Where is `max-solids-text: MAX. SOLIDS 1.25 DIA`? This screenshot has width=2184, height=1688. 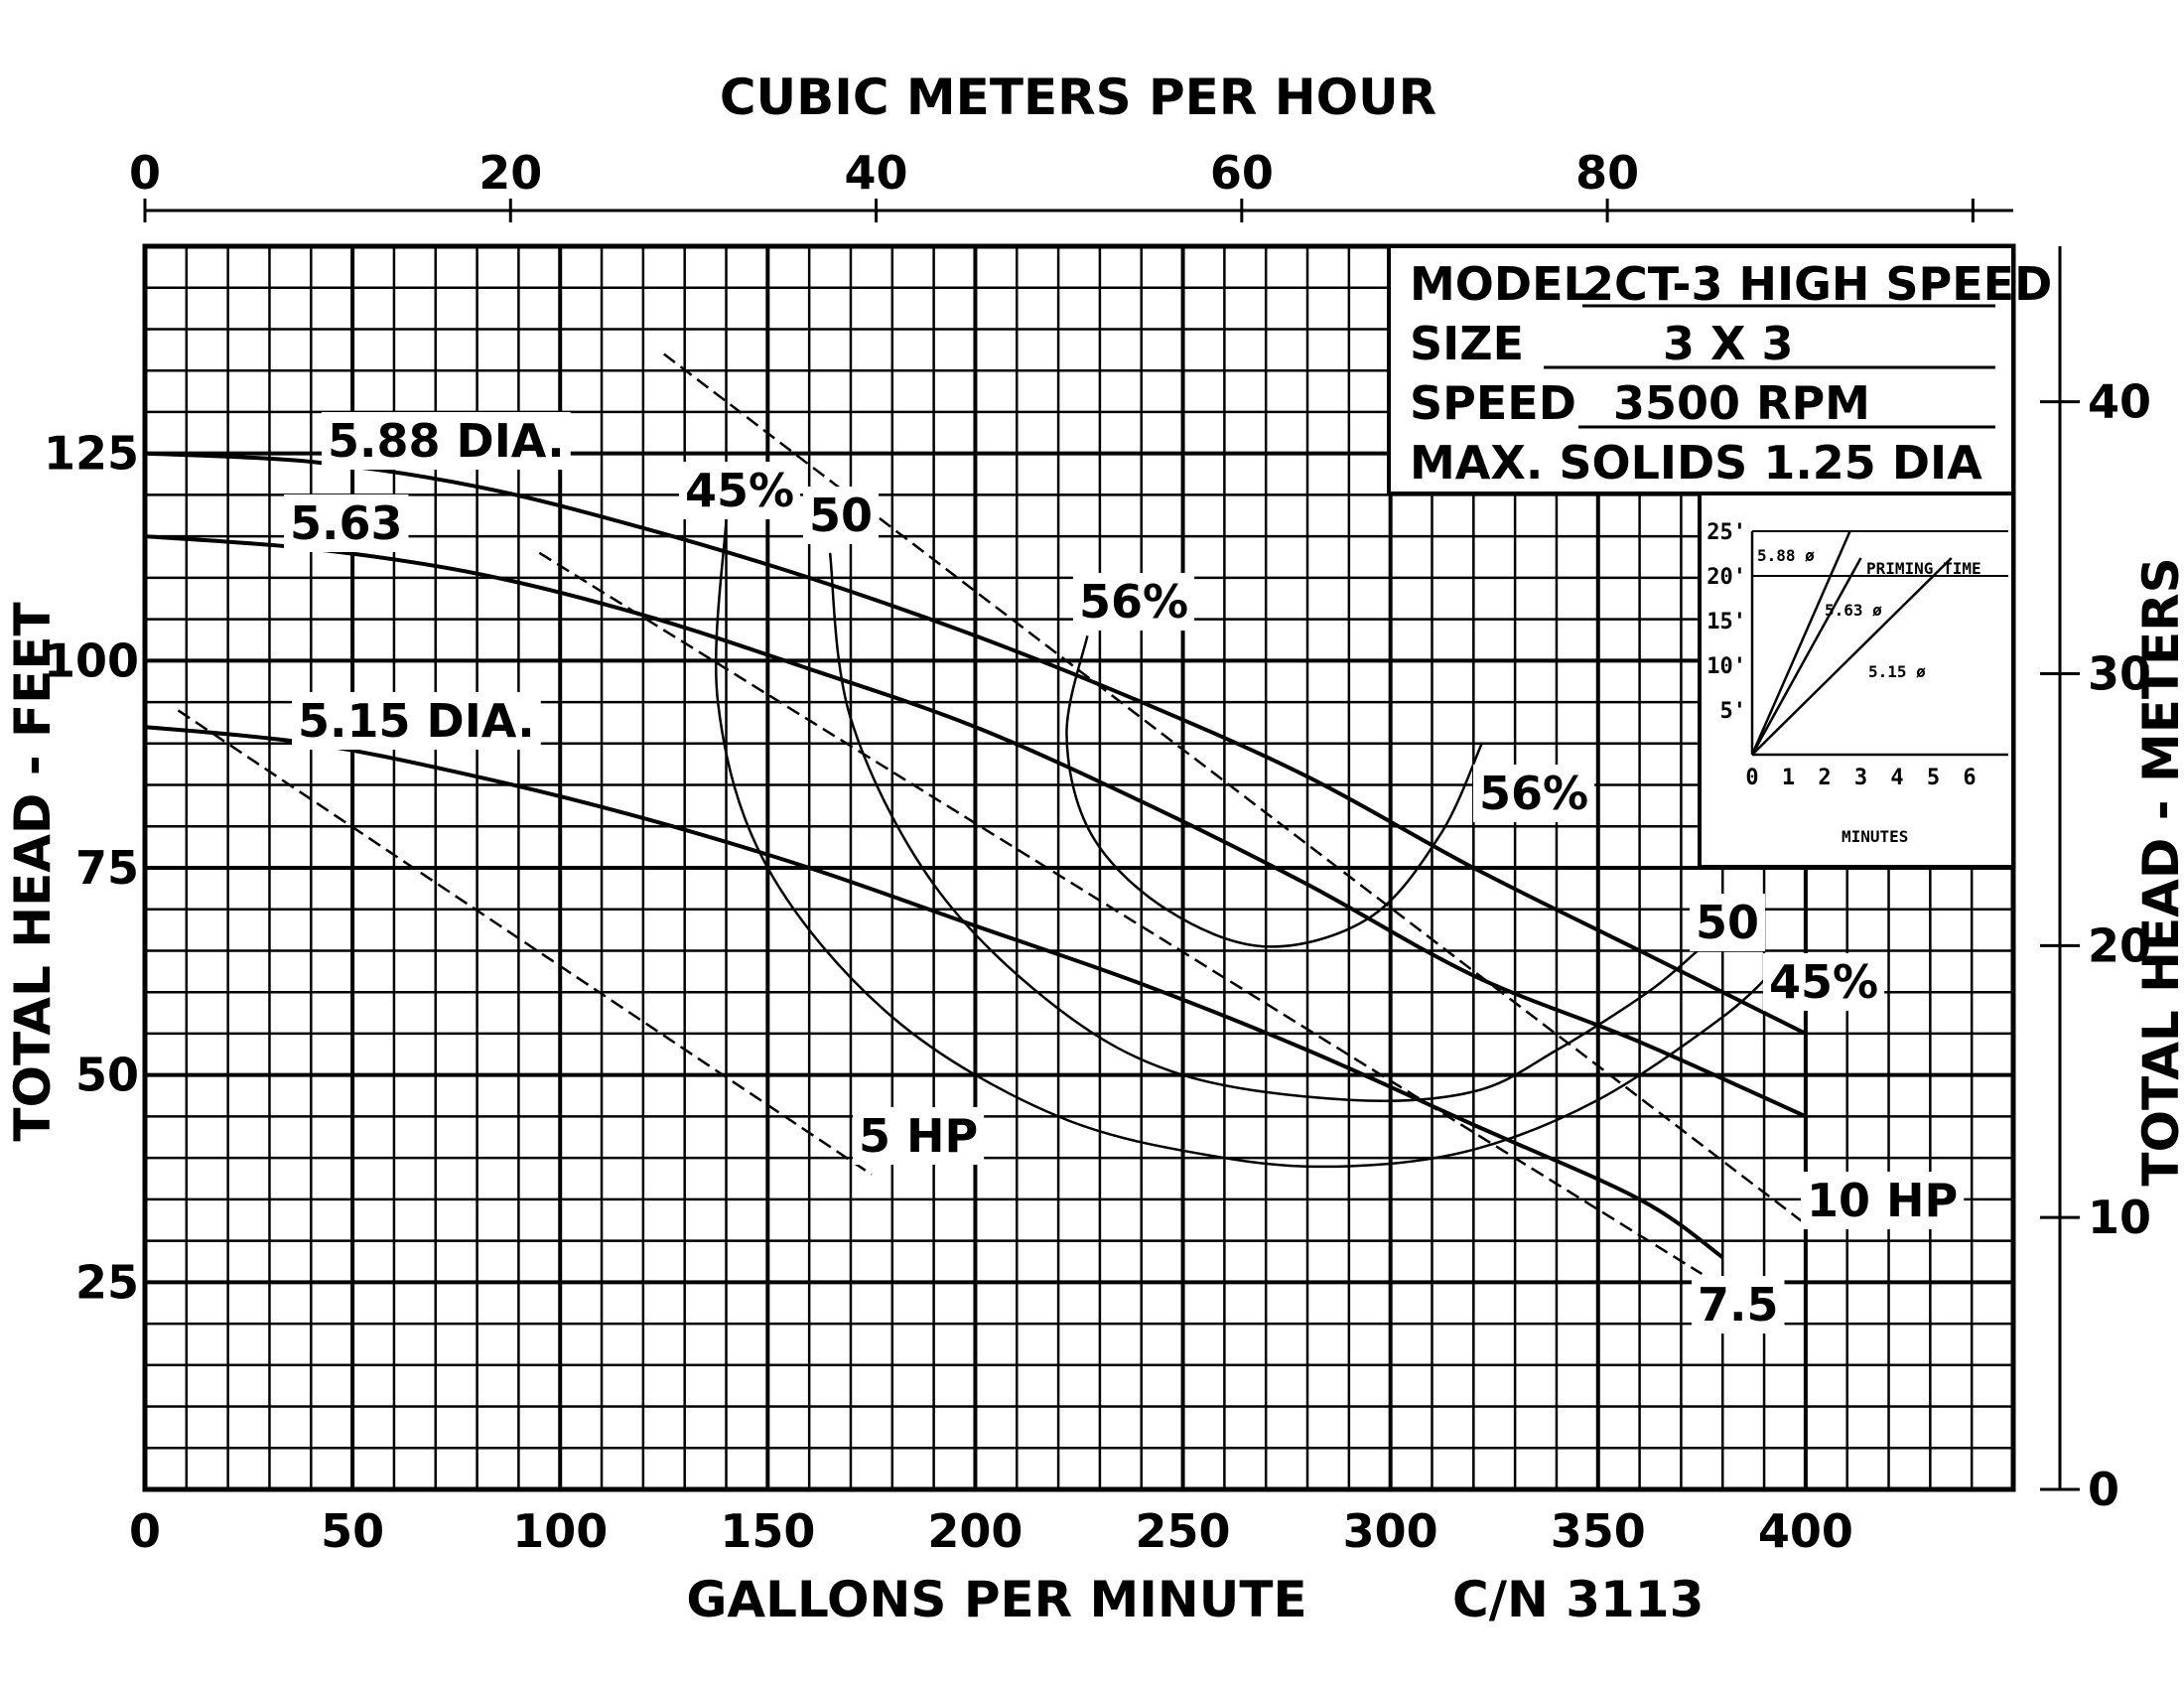 max-solids-text: MAX. SOLIDS 1.25 DIA is located at coordinates (1696, 463).